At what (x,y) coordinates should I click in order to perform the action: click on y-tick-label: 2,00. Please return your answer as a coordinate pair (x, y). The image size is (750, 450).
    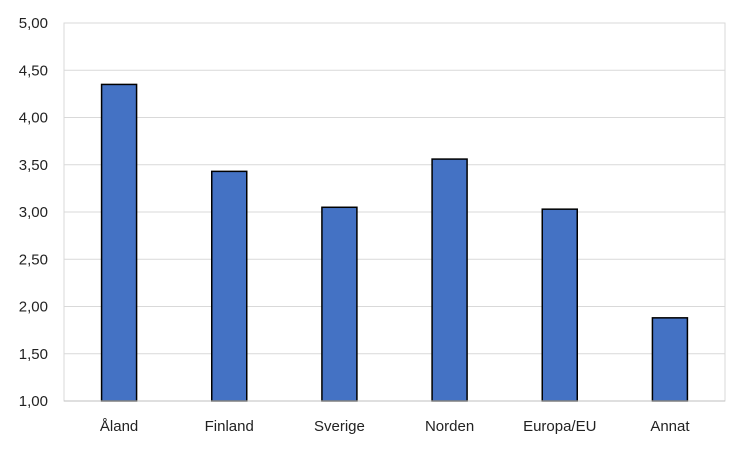
    Looking at the image, I should click on (33, 307).